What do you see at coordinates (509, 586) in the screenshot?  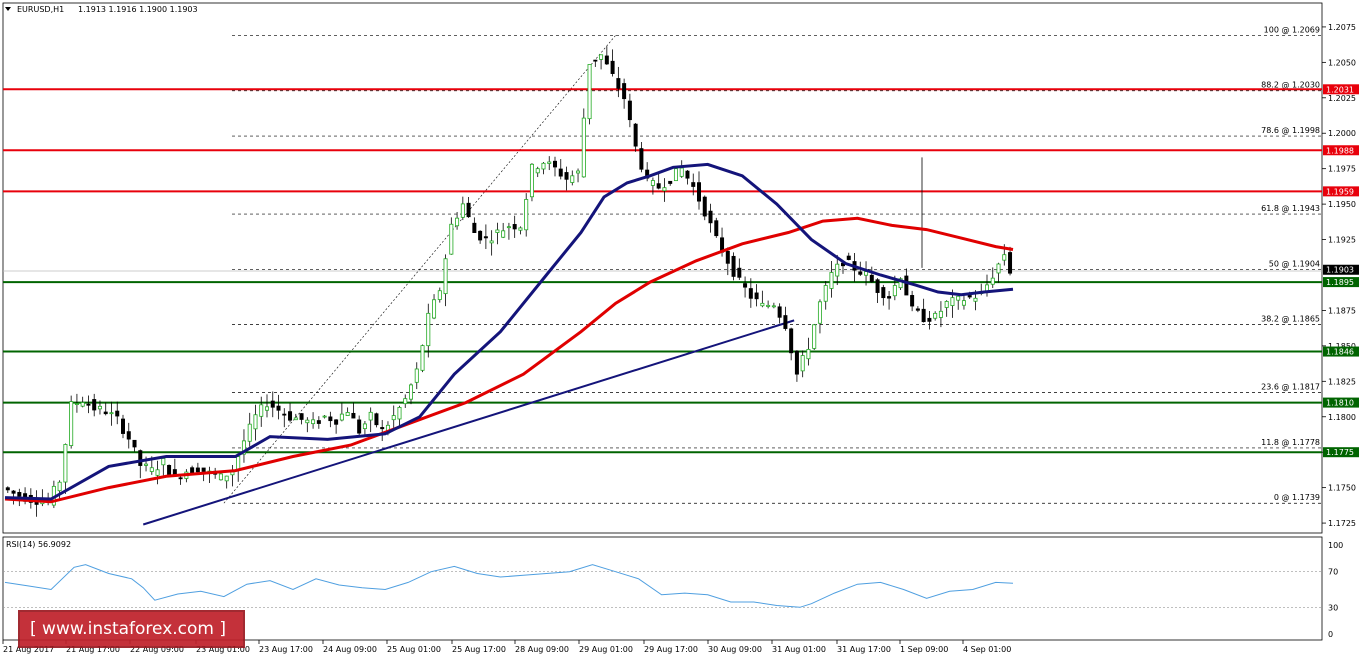 I see `rsi-line` at bounding box center [509, 586].